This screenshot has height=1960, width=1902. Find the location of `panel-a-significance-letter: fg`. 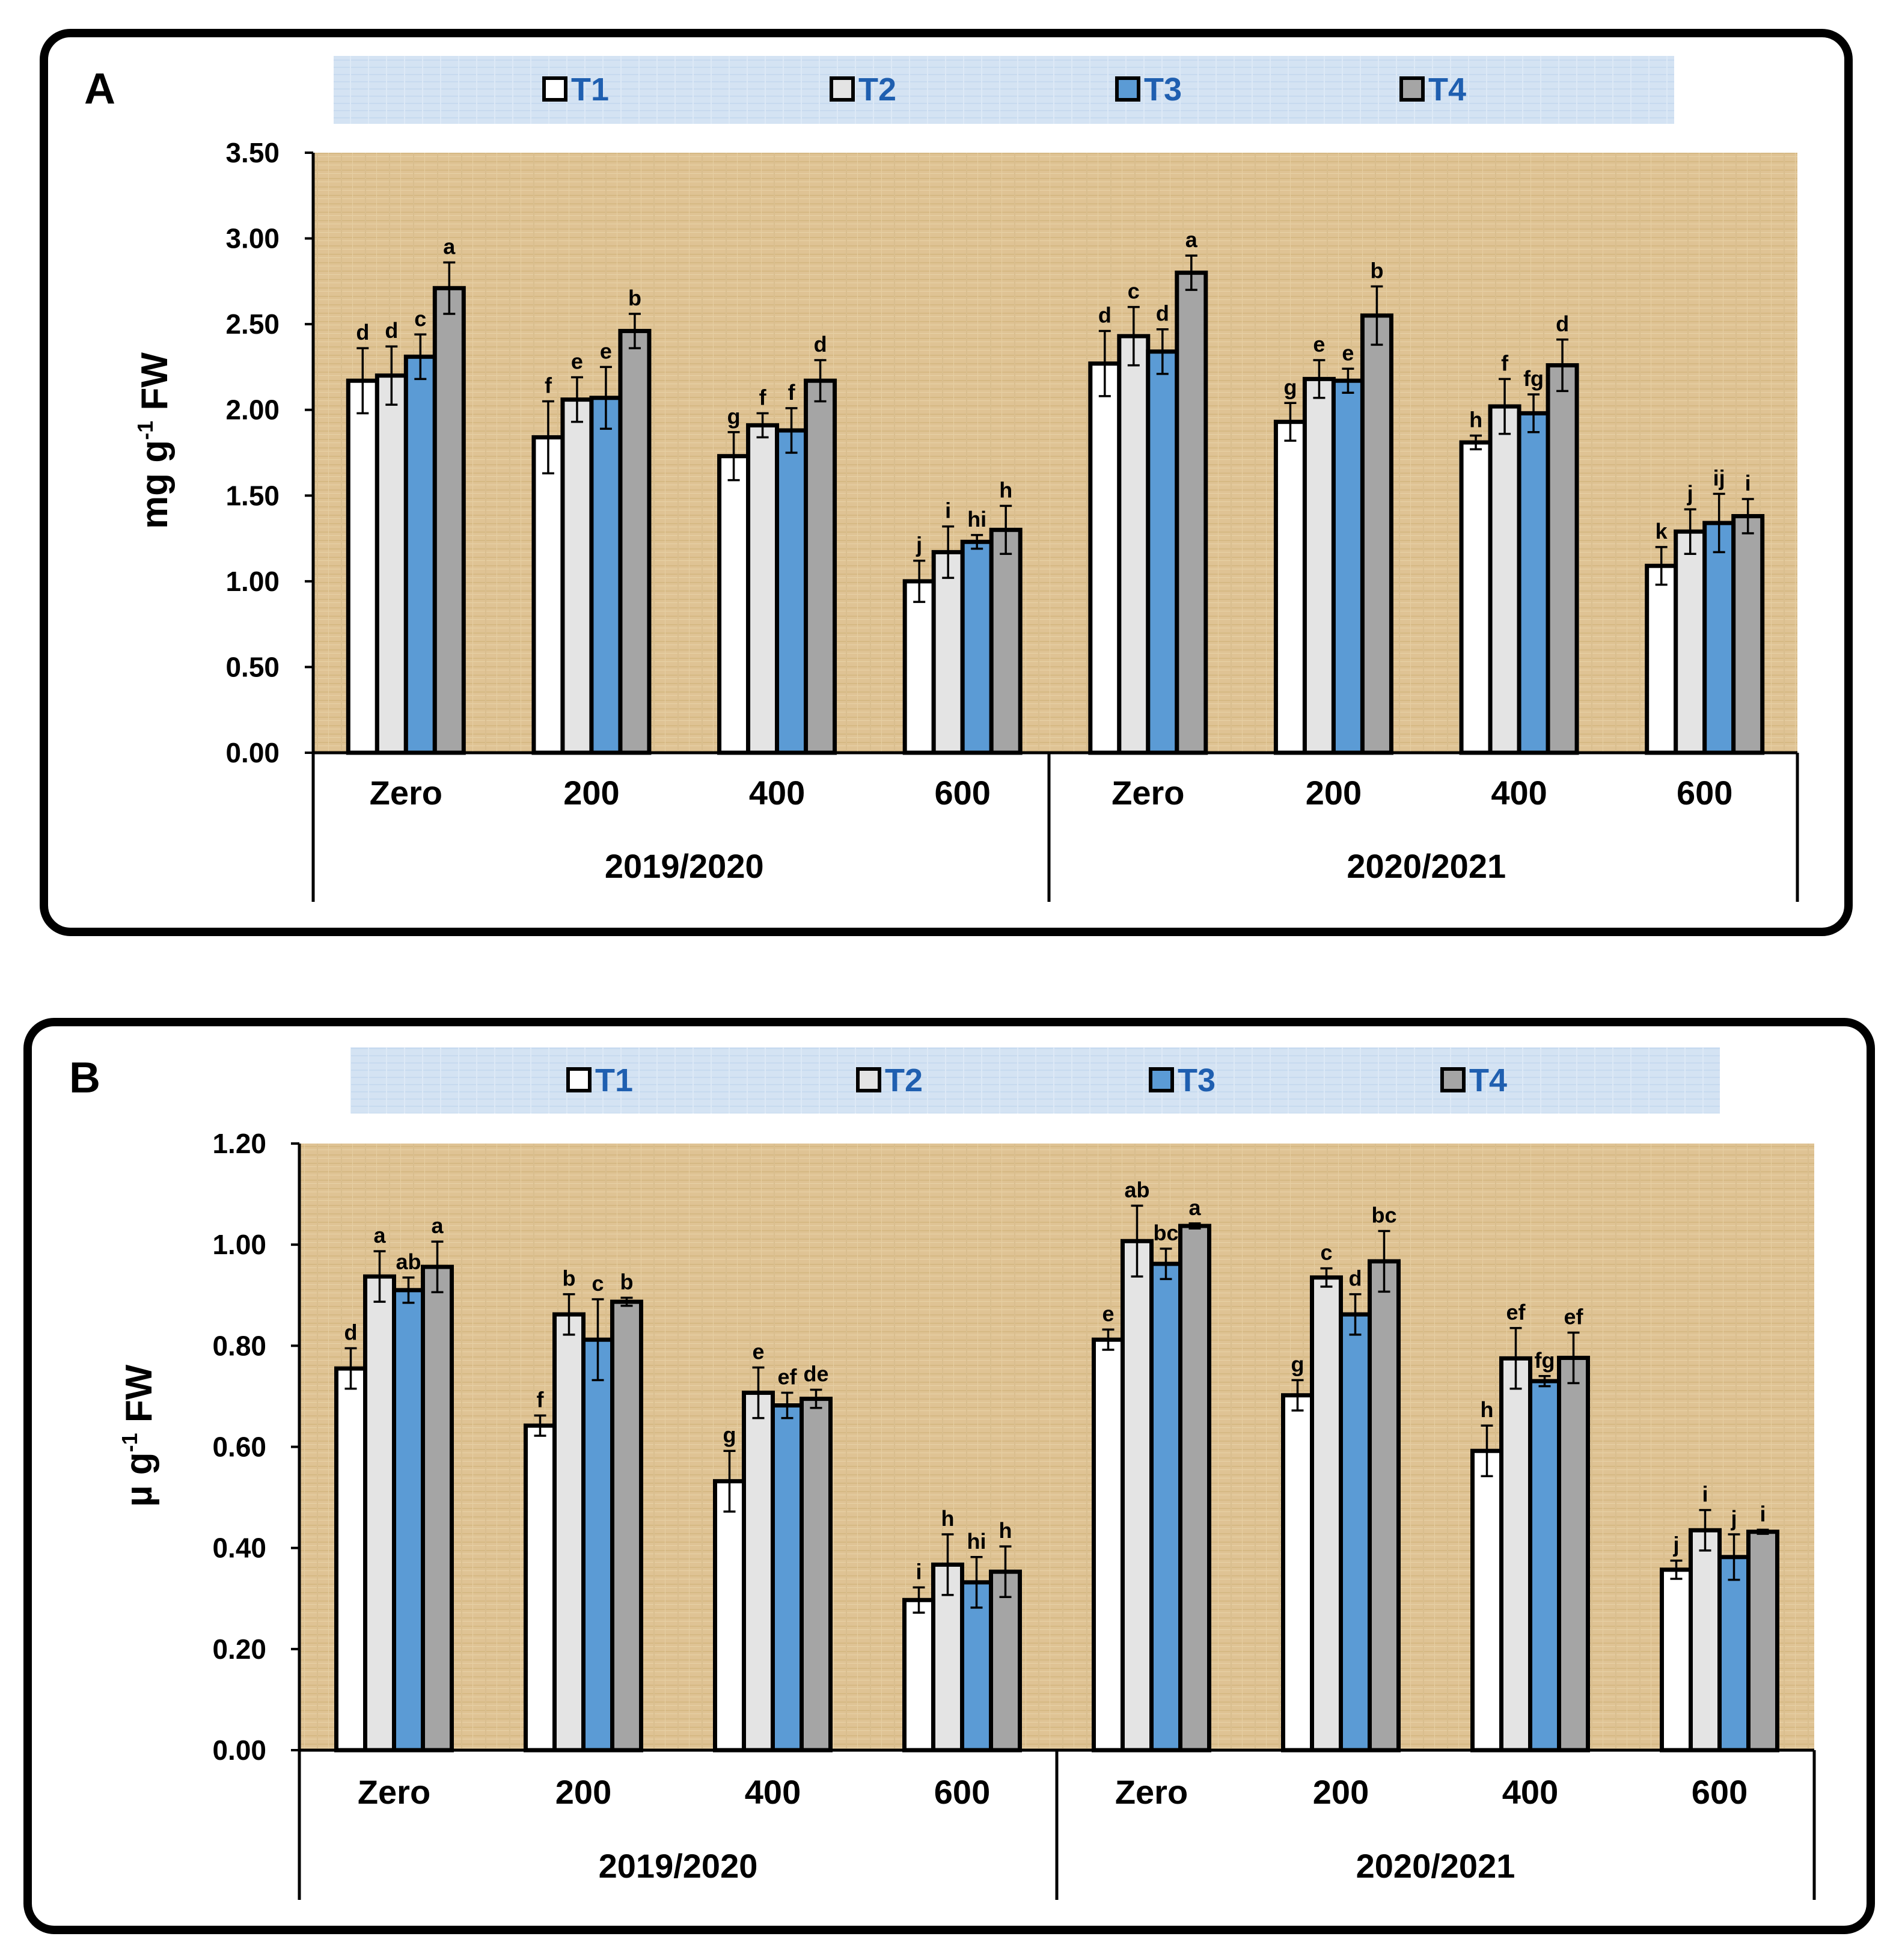

panel-a-significance-letter: fg is located at coordinates (1533, 378).